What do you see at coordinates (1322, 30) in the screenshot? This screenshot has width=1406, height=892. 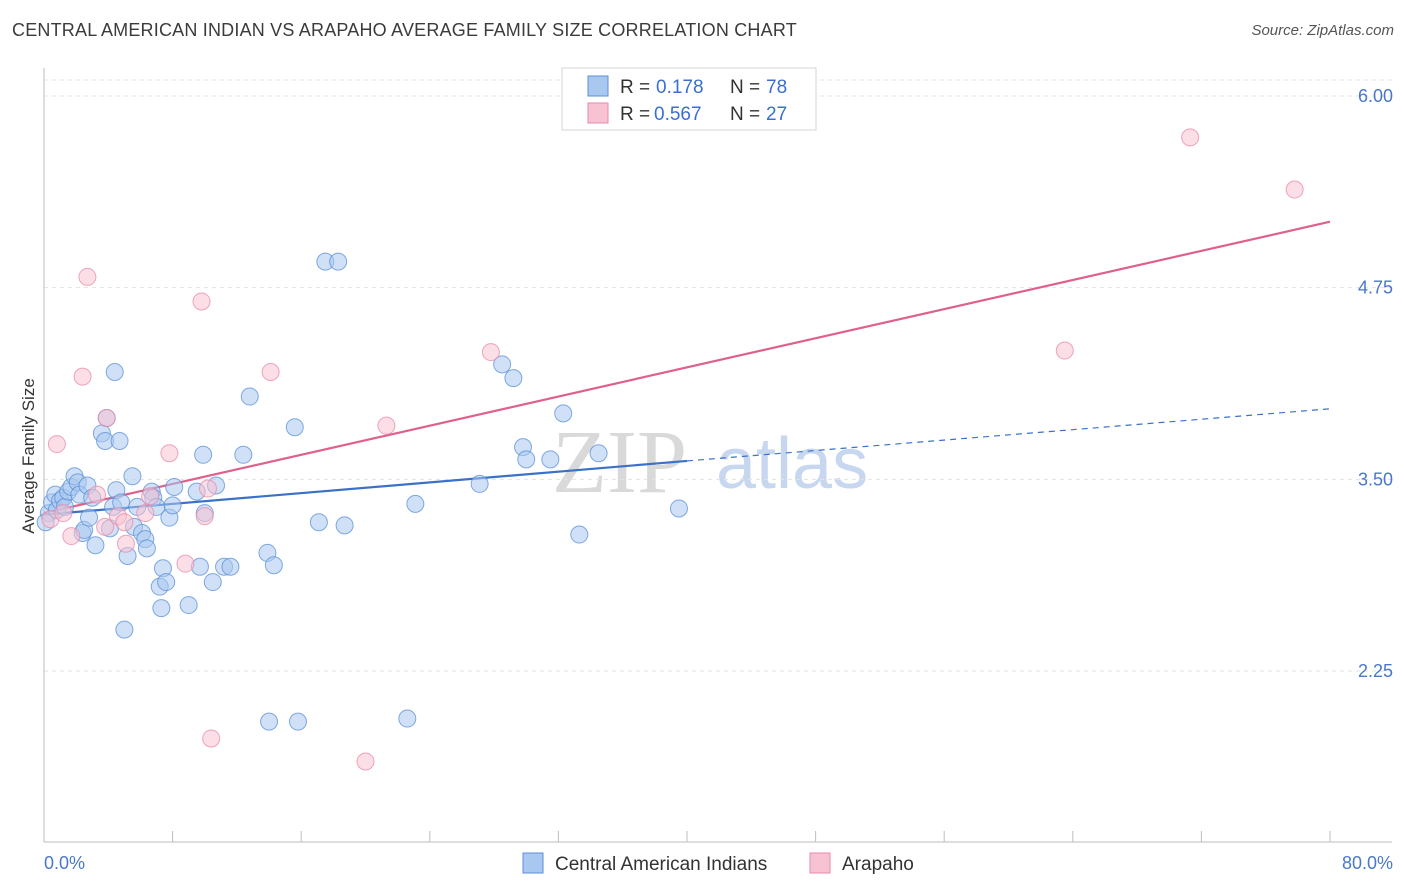 I see `chart-source: Source: ZipAtlas.com` at bounding box center [1322, 30].